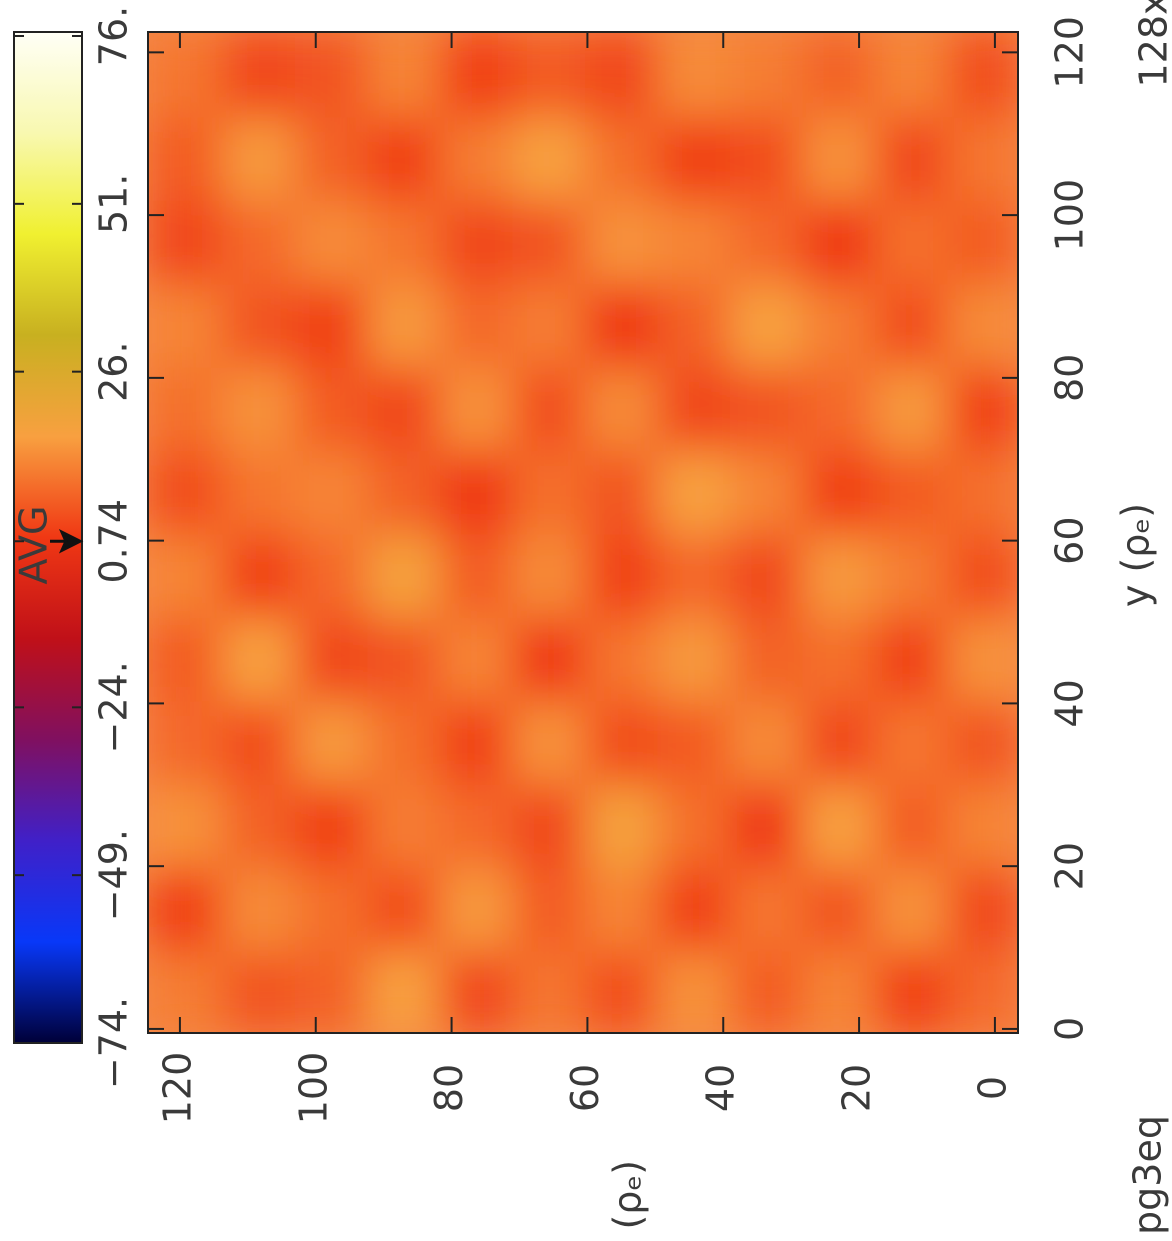 The width and height of the screenshot is (1172, 1241). I want to click on x-tick-label: 100, so click(313, 1088).